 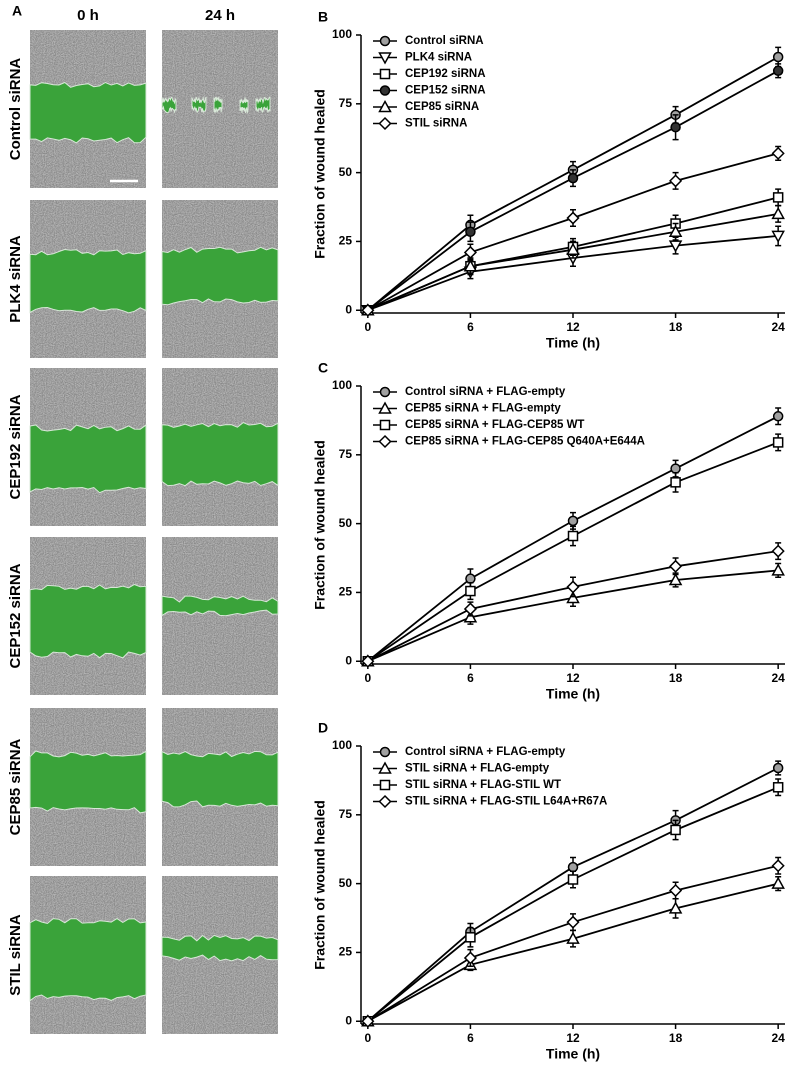 I want to click on column-label: 24 h, so click(x=220, y=15).